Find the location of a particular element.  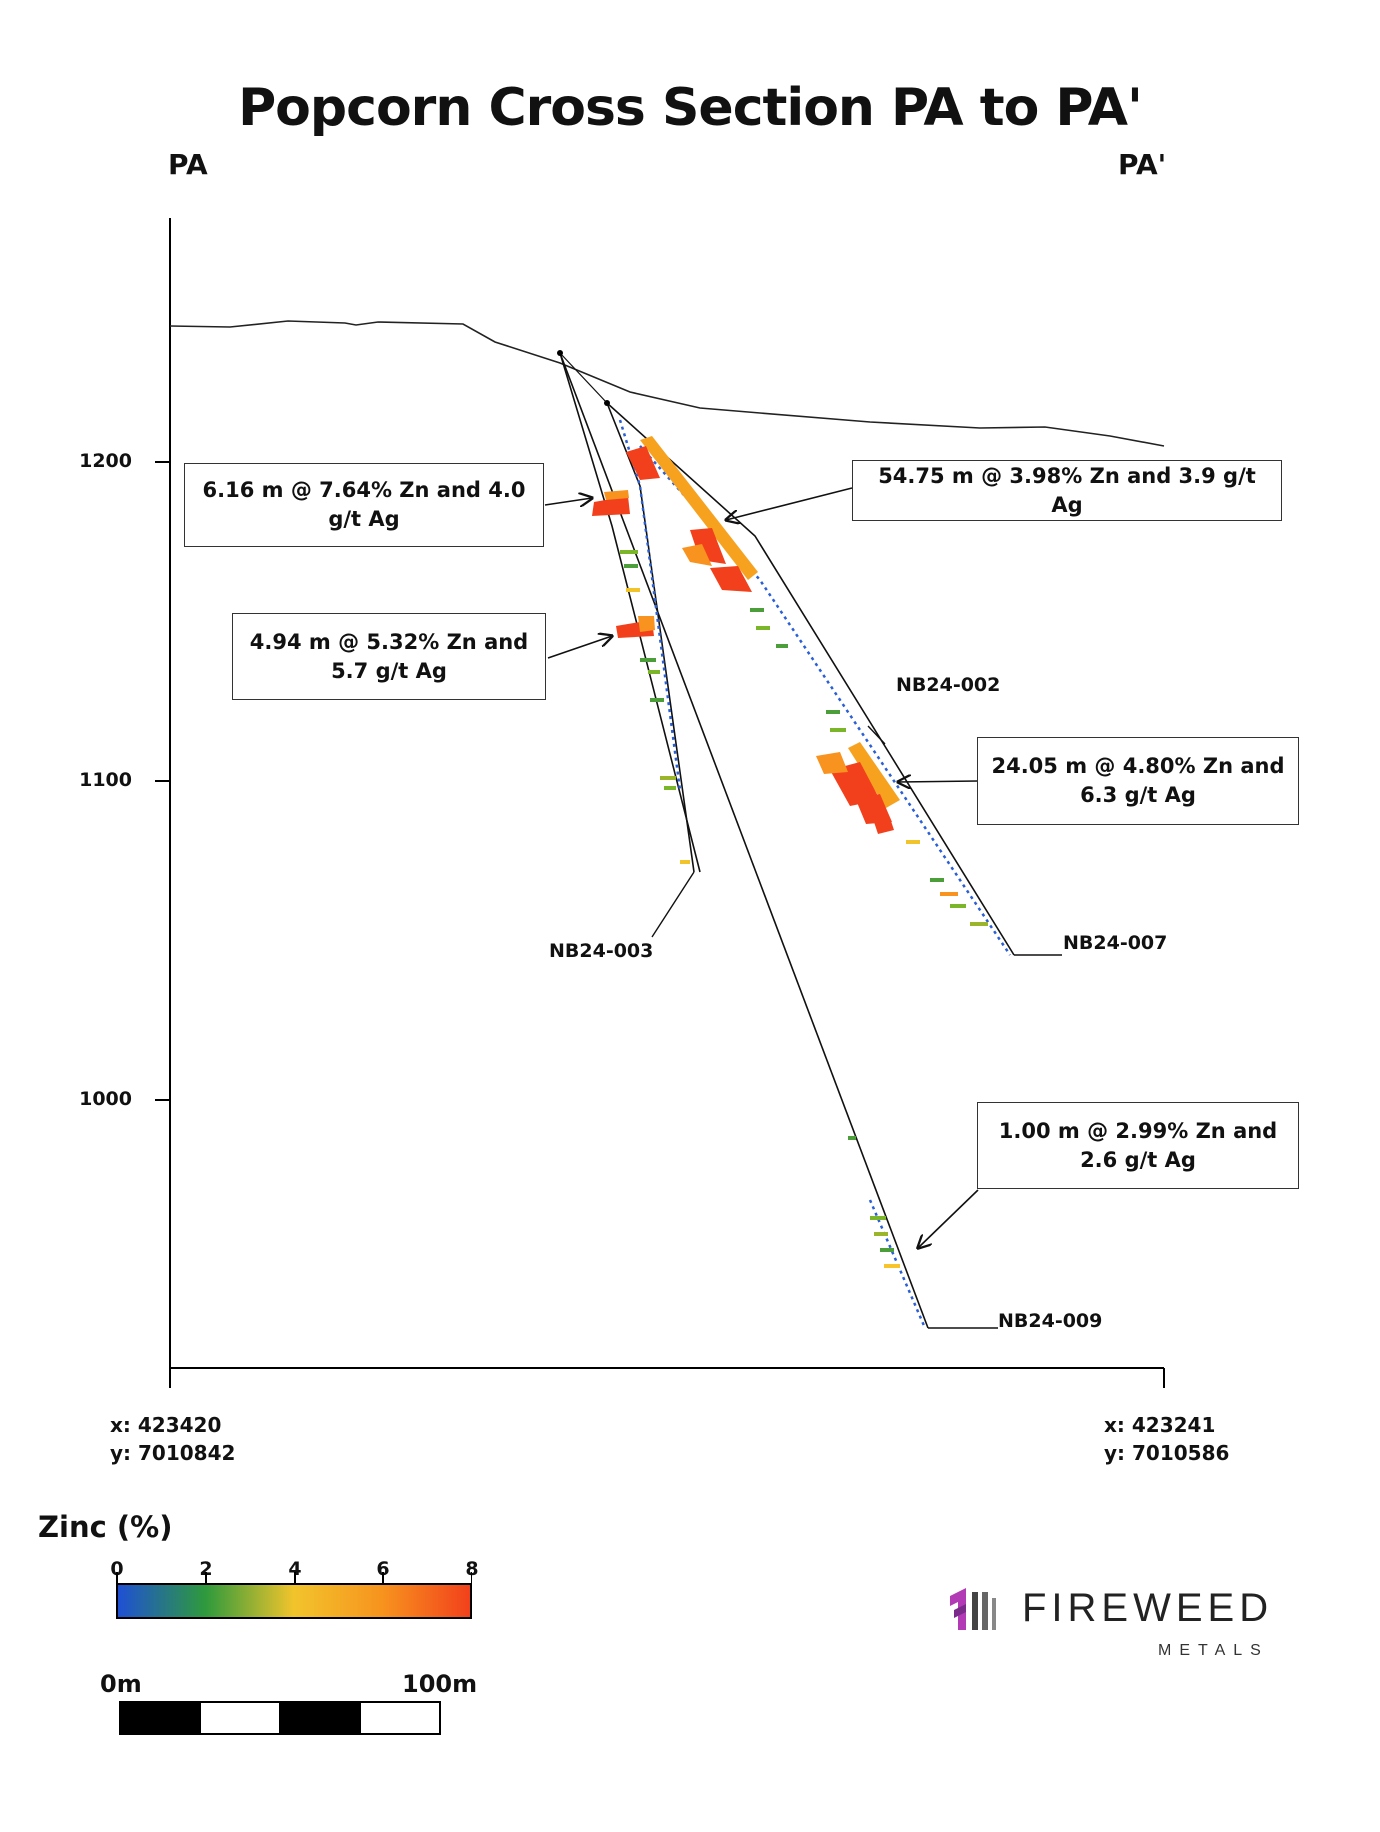

collar-link is located at coordinates (583, 378).